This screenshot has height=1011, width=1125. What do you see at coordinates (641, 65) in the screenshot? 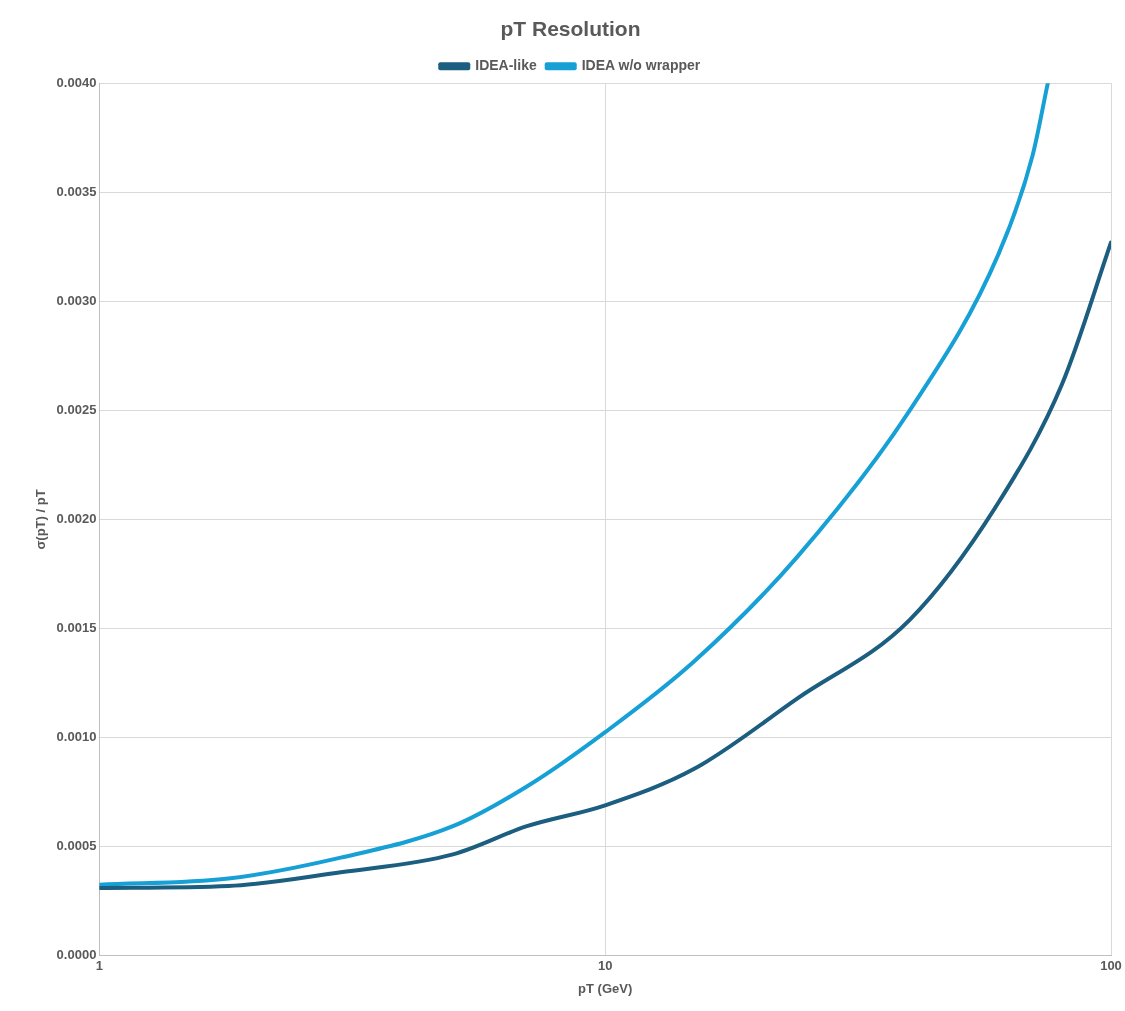
I see `legend-label: IDEA w/o wrapper` at bounding box center [641, 65].